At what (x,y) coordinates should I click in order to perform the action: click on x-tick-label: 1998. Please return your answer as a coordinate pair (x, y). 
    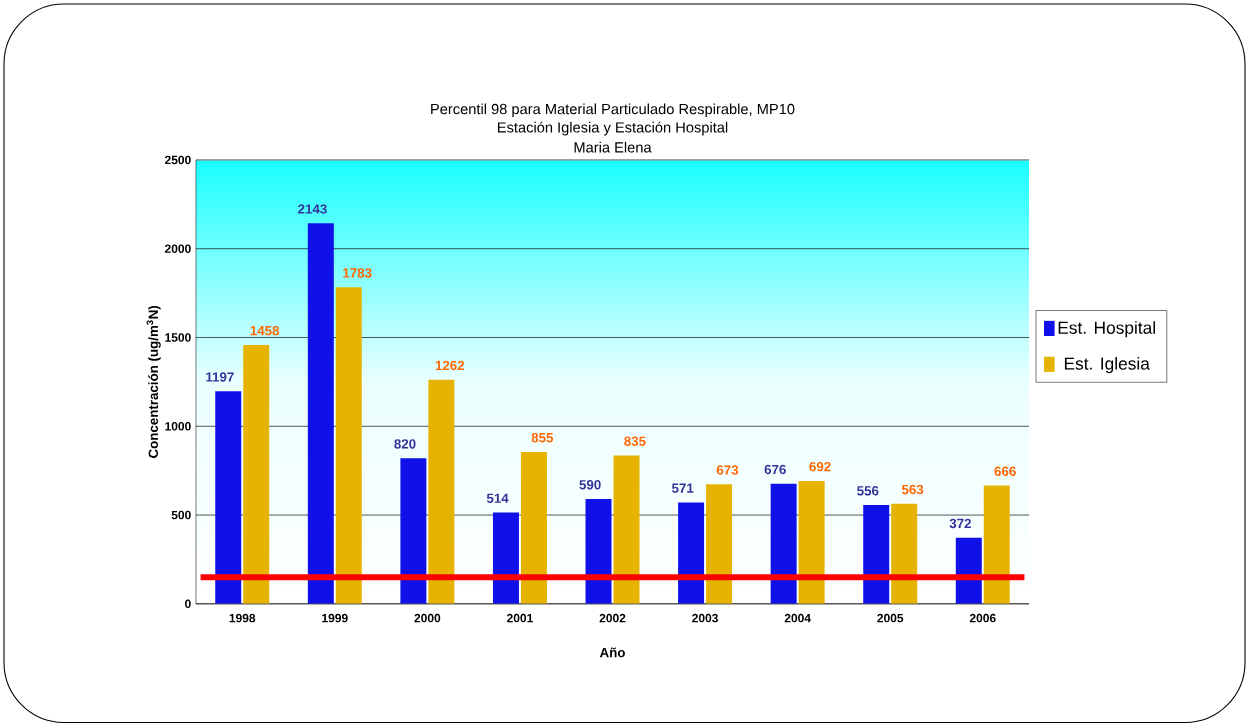
    Looking at the image, I should click on (242, 618).